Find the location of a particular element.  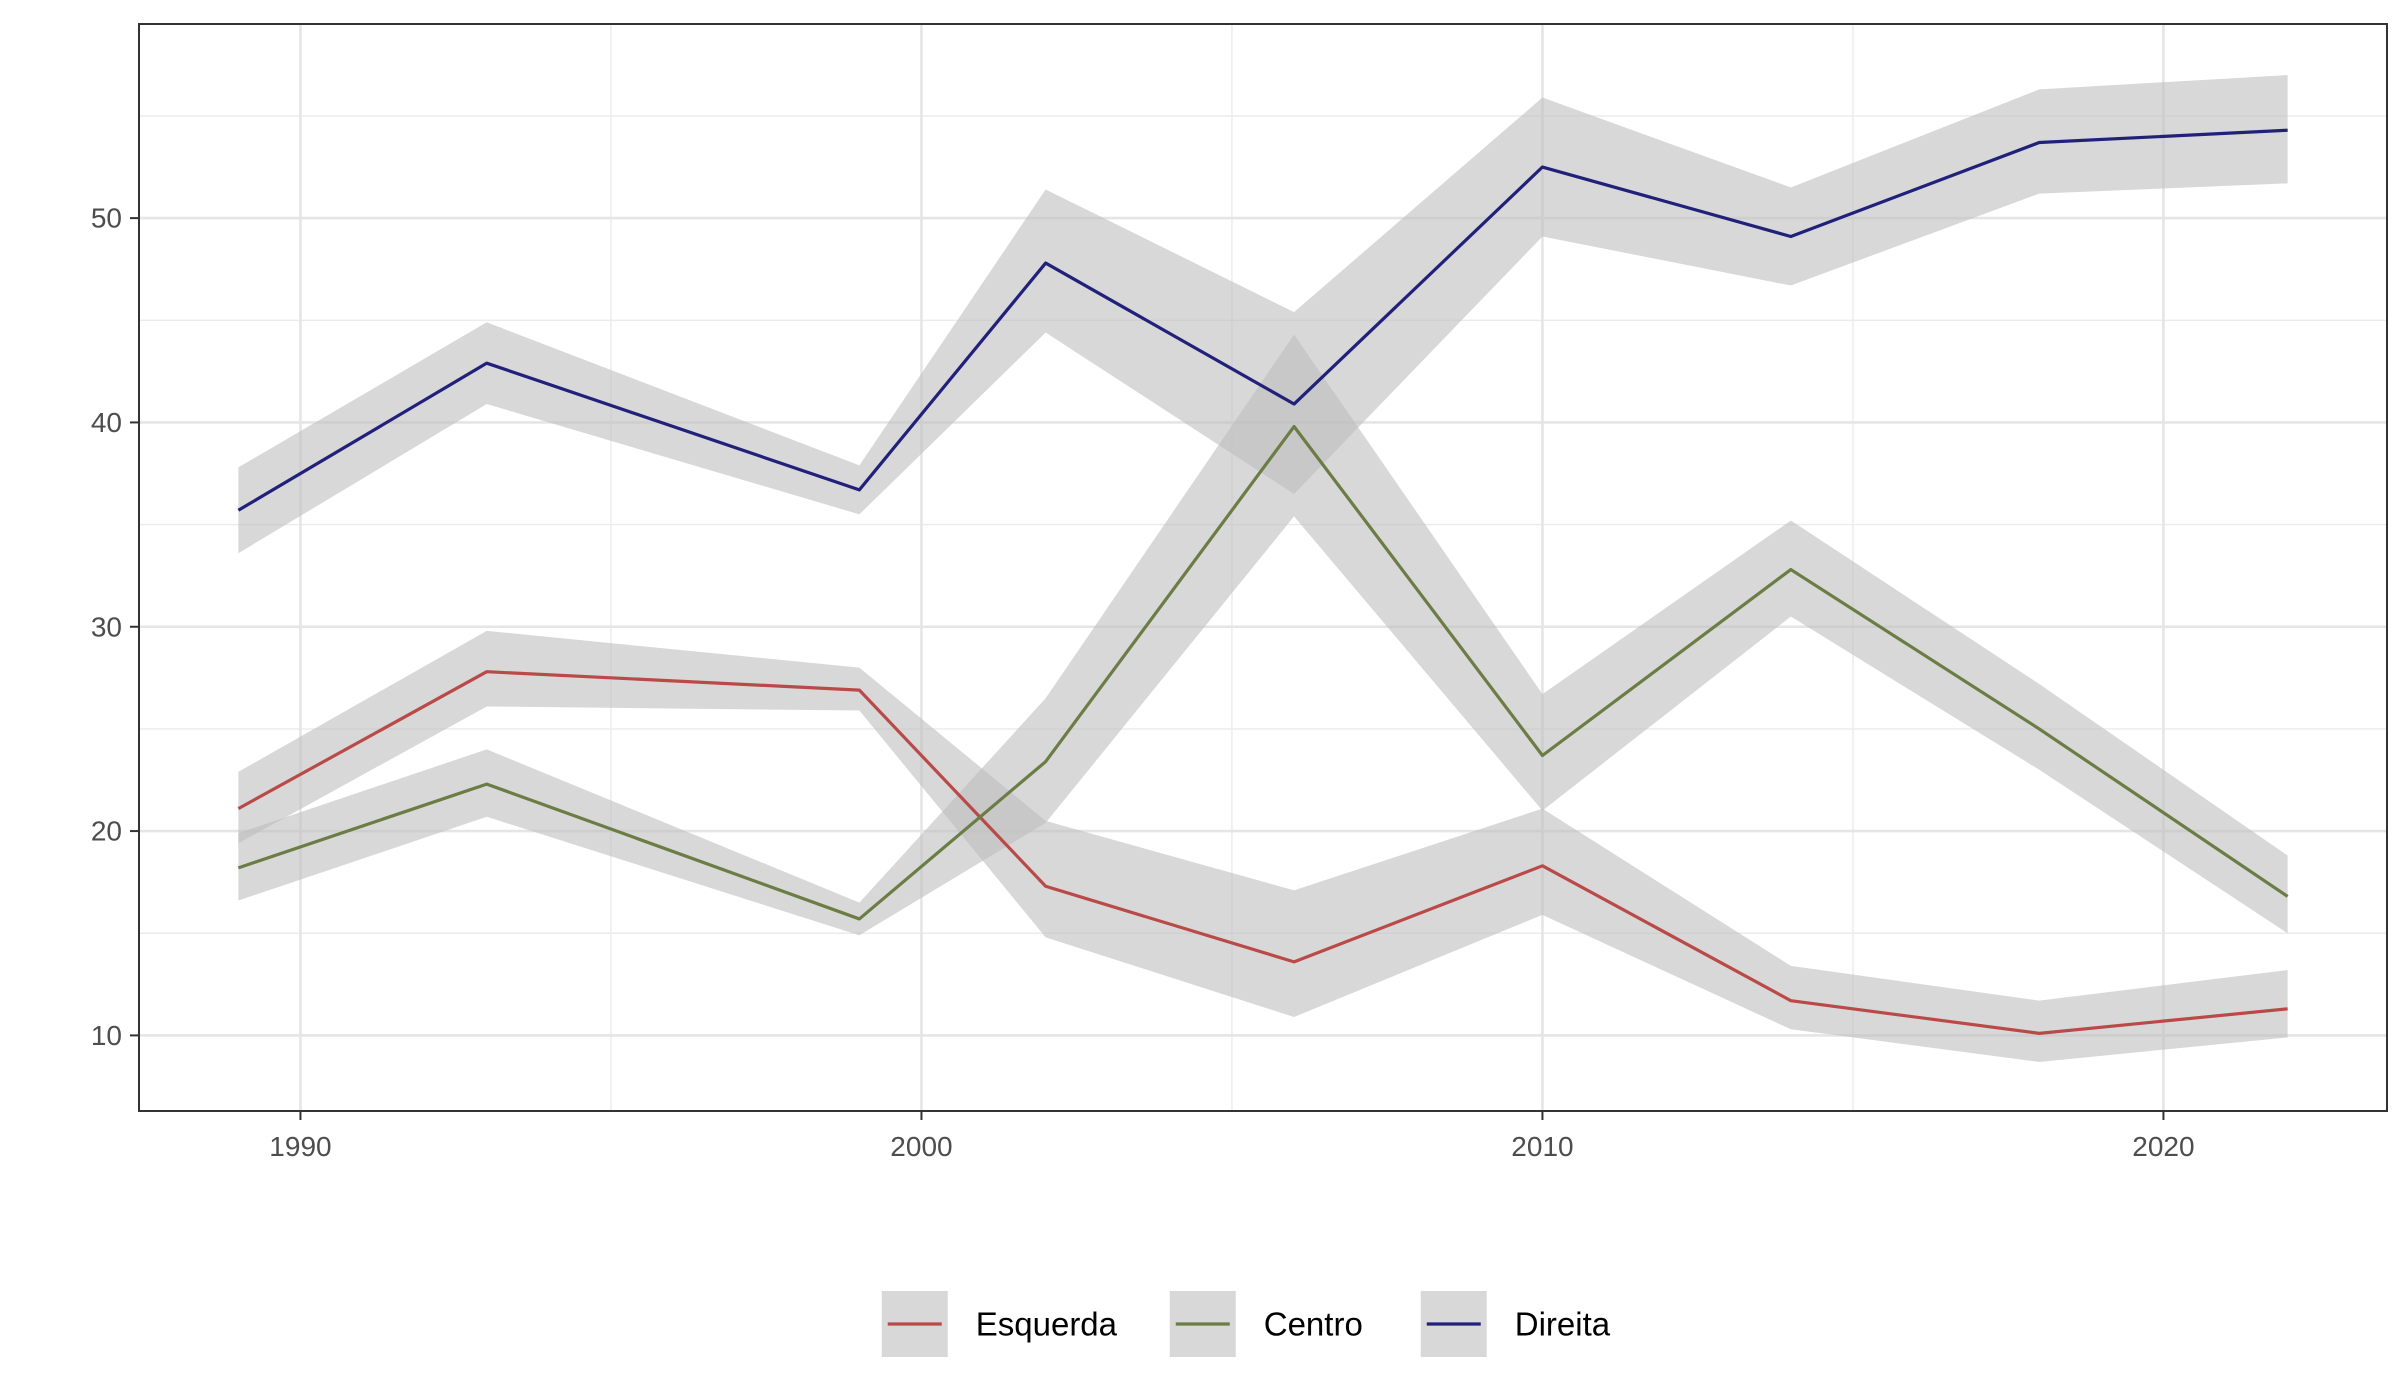

x-axis-tick-labels: 1990 2000 2010 2020 is located at coordinates (1231, 1146).